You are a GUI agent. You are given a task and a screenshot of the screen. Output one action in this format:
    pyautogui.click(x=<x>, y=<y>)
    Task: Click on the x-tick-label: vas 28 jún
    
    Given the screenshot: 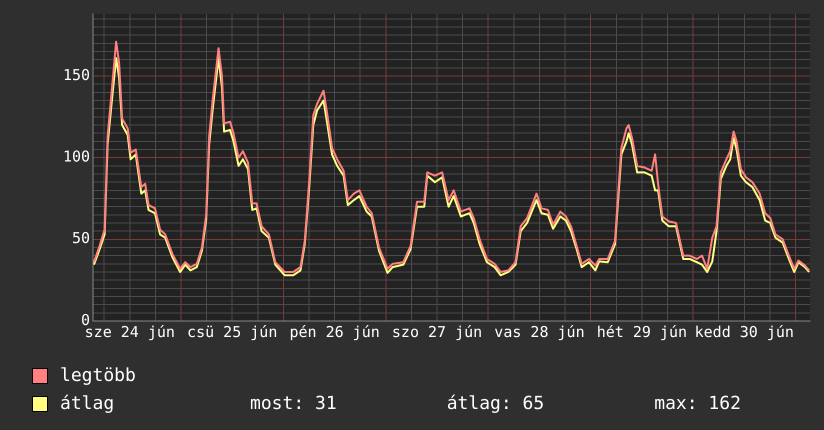 What is the action you would take?
    pyautogui.click(x=539, y=331)
    